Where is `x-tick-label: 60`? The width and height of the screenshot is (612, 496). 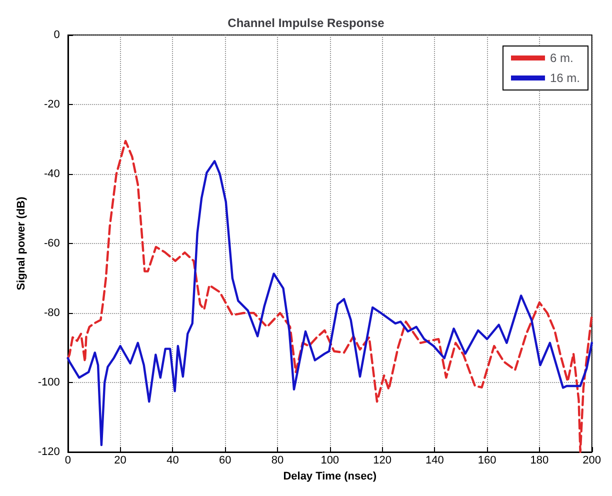
x-tick-label: 60 is located at coordinates (225, 460).